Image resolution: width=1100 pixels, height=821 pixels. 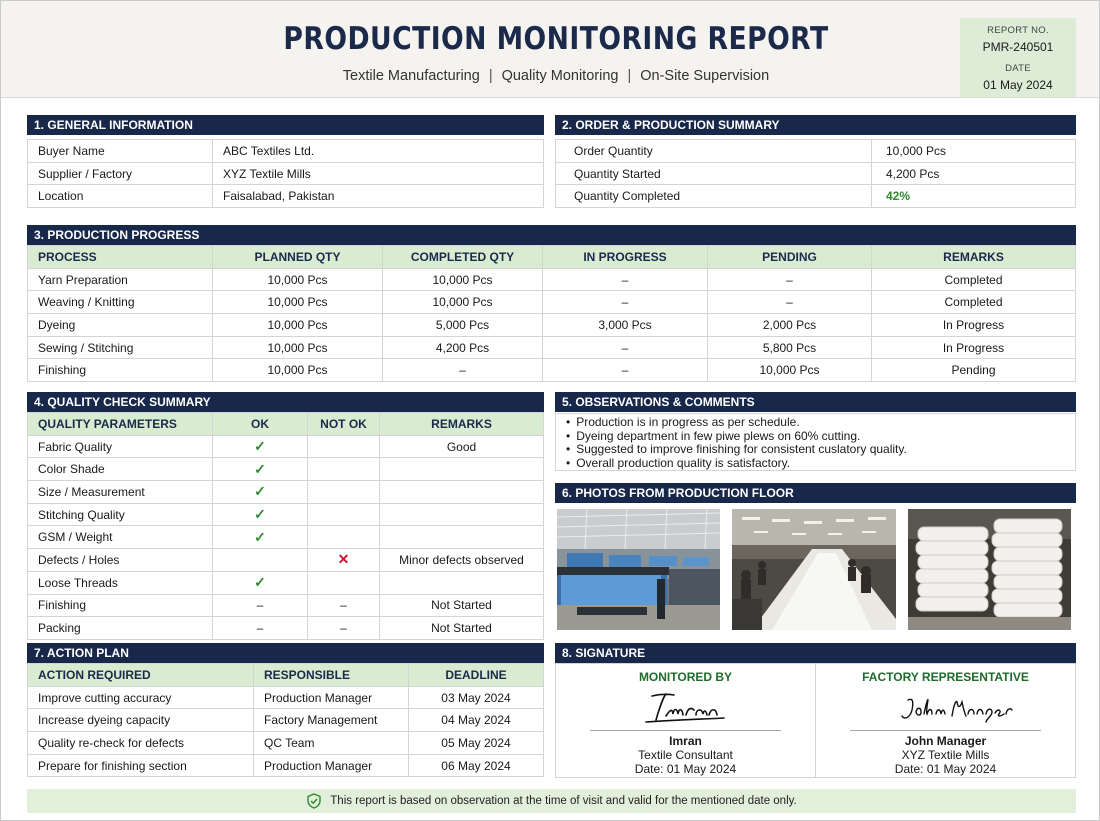 I want to click on table-row: Size / Measurement ✓, so click(x=285, y=492).